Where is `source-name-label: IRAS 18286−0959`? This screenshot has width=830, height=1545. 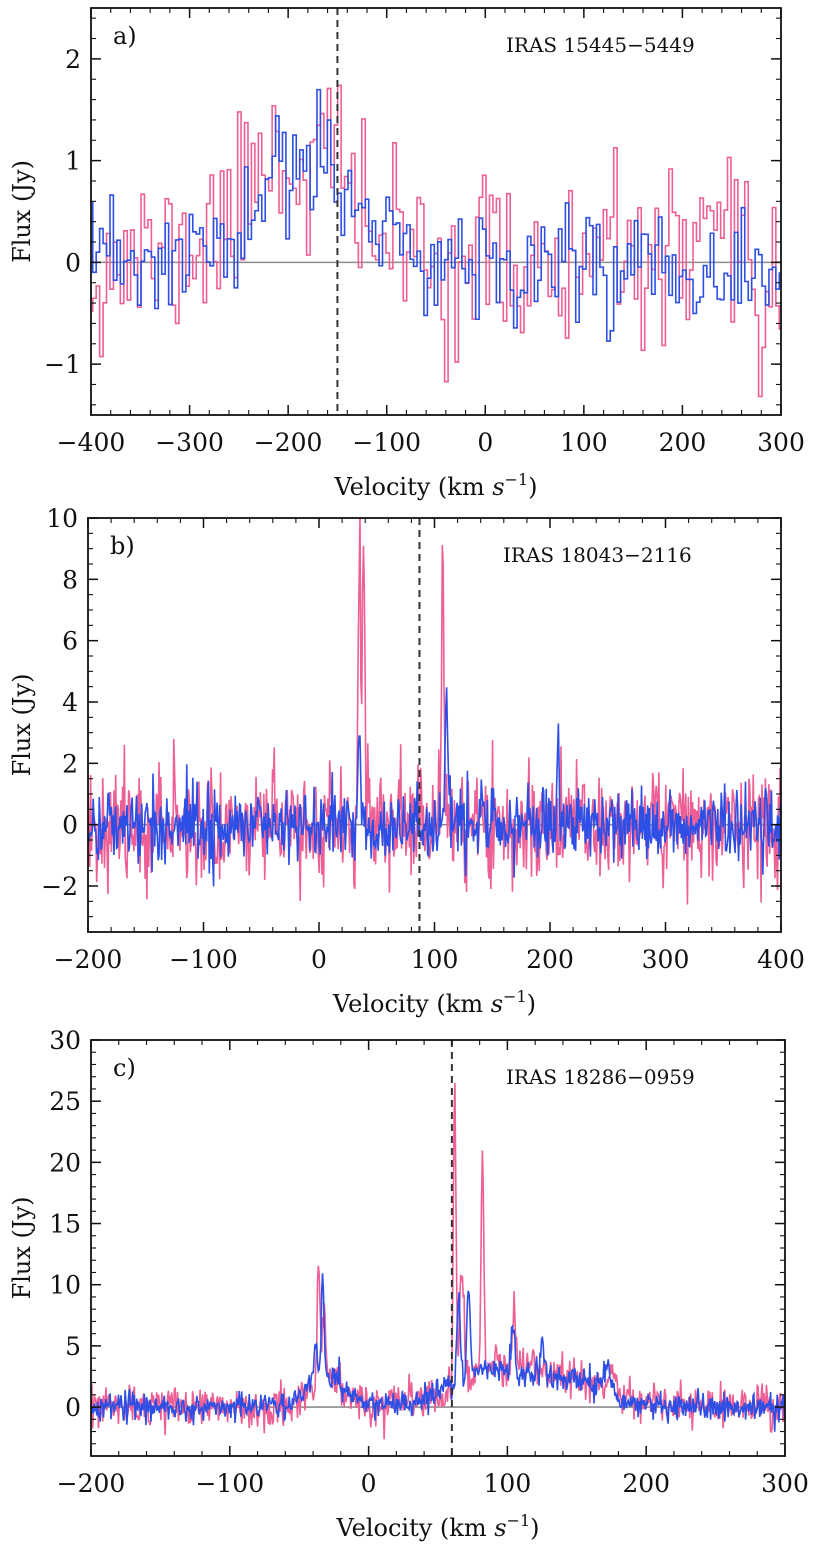 source-name-label: IRAS 18286−0959 is located at coordinates (600, 1077).